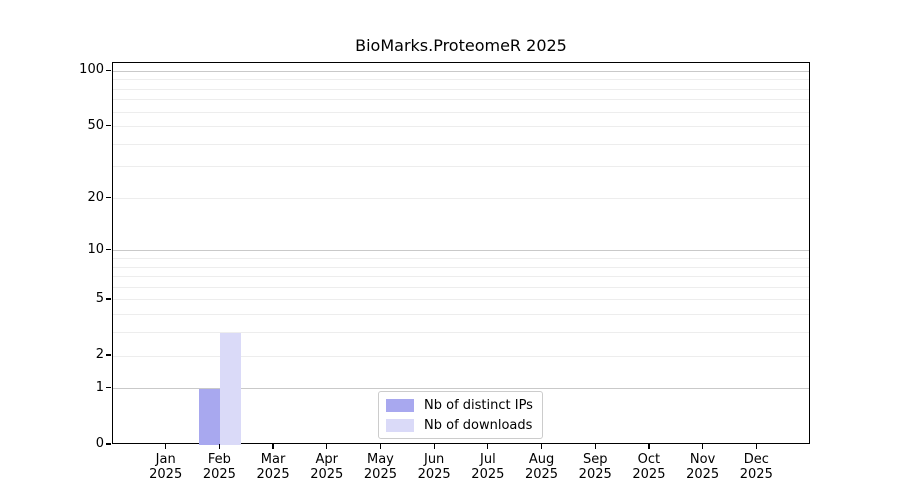 The image size is (900, 500). I want to click on y-tick-label: 100, so click(91, 70).